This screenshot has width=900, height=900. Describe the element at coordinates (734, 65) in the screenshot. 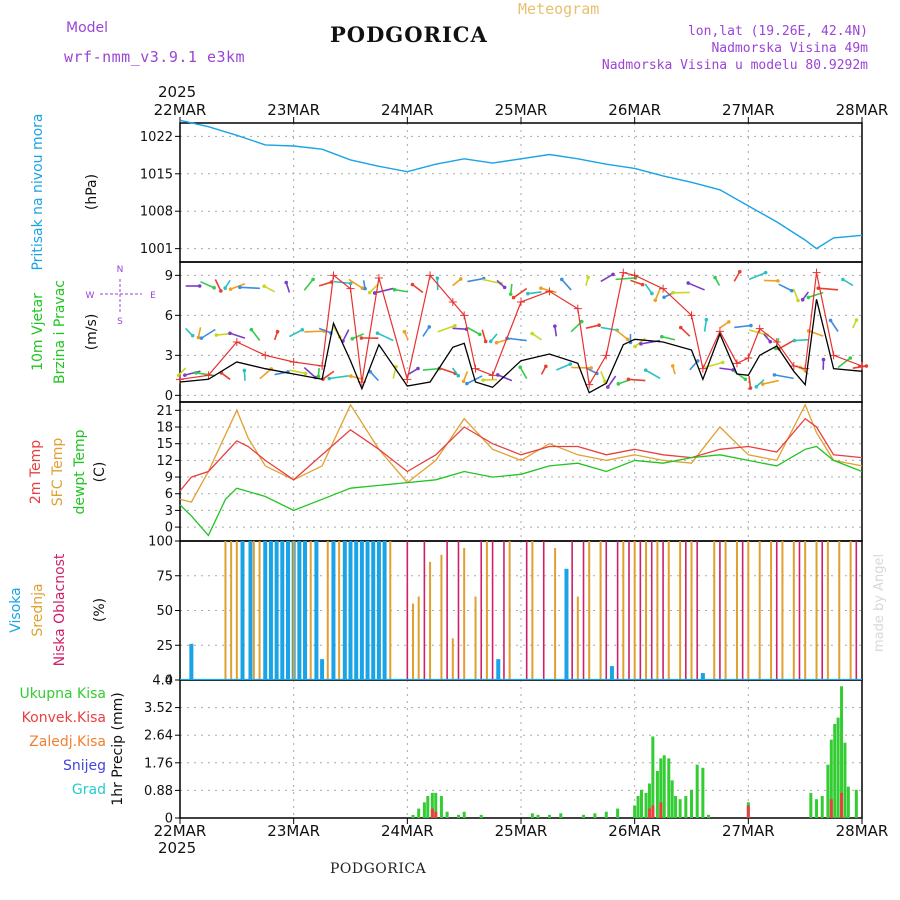

I see `model-elevation-line: Nadmorska Visina u modelu 80.9292m` at that location.